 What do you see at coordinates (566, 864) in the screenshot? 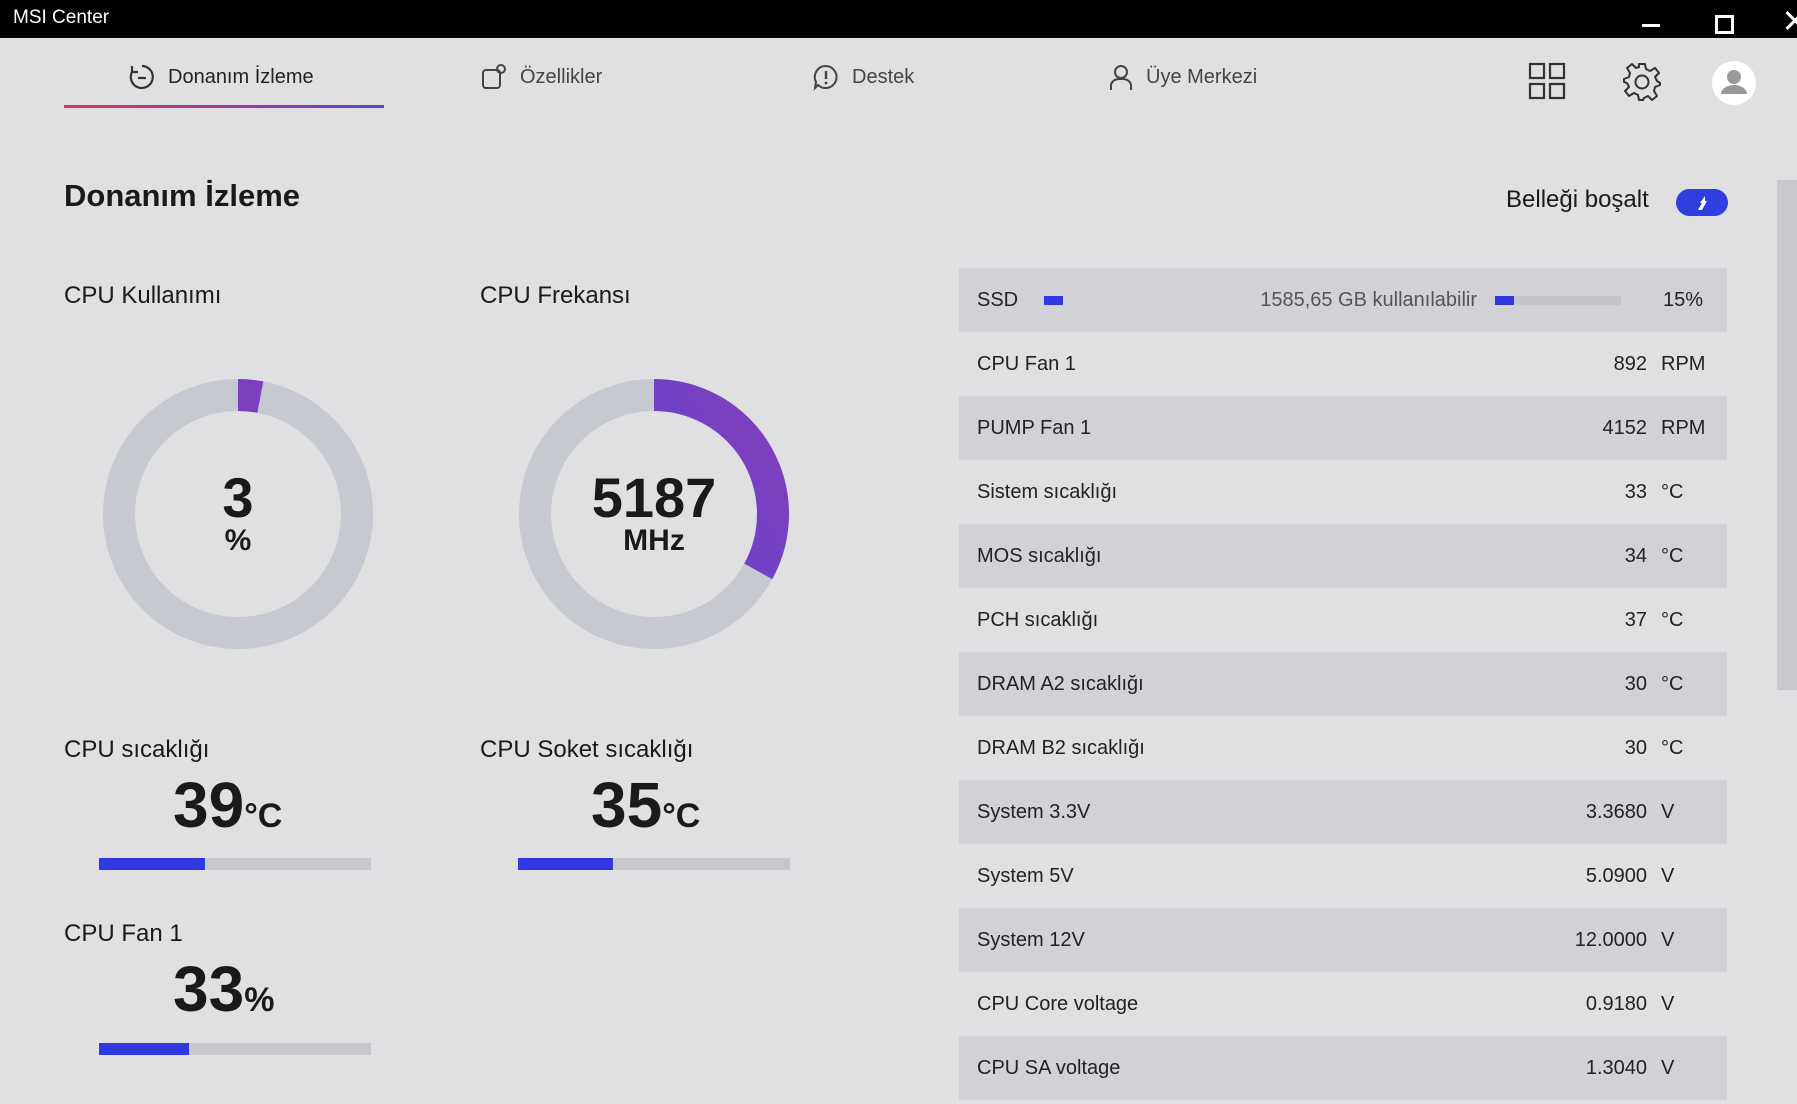
I see `cpu-socket-temp-bar-fill` at bounding box center [566, 864].